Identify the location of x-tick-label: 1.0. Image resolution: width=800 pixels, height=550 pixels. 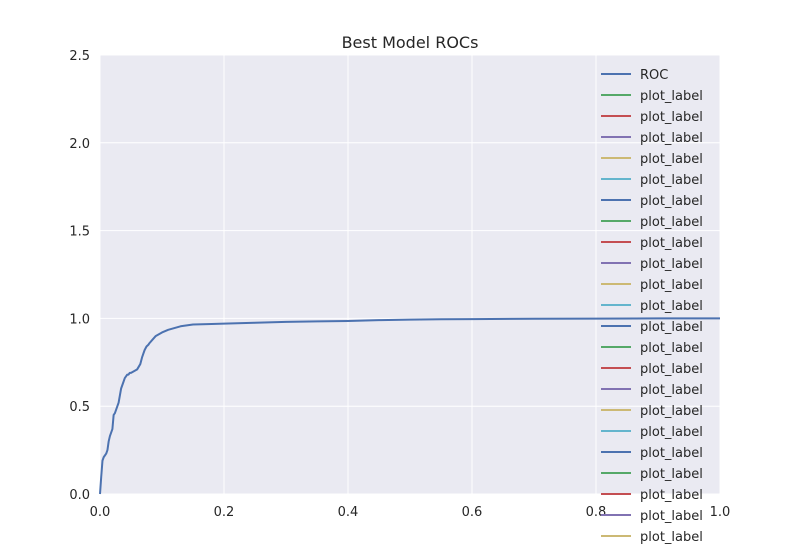
(720, 512).